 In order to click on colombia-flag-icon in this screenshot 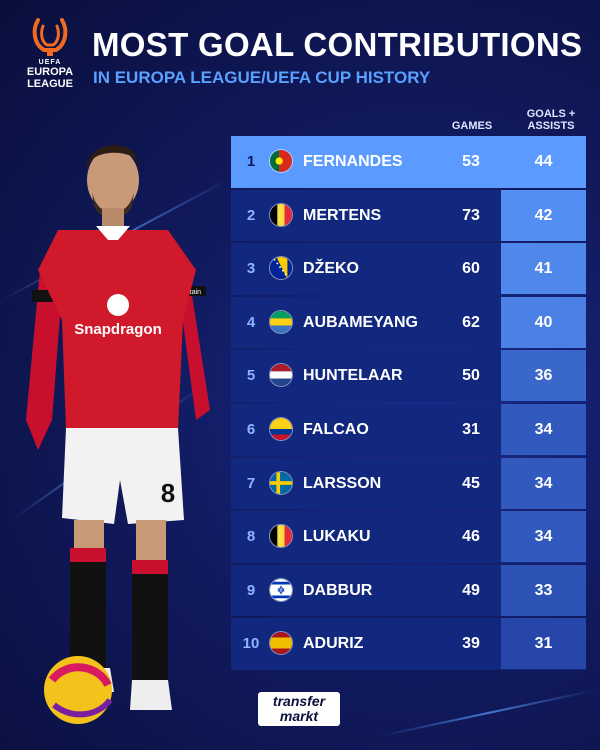, I will do `click(281, 429)`.